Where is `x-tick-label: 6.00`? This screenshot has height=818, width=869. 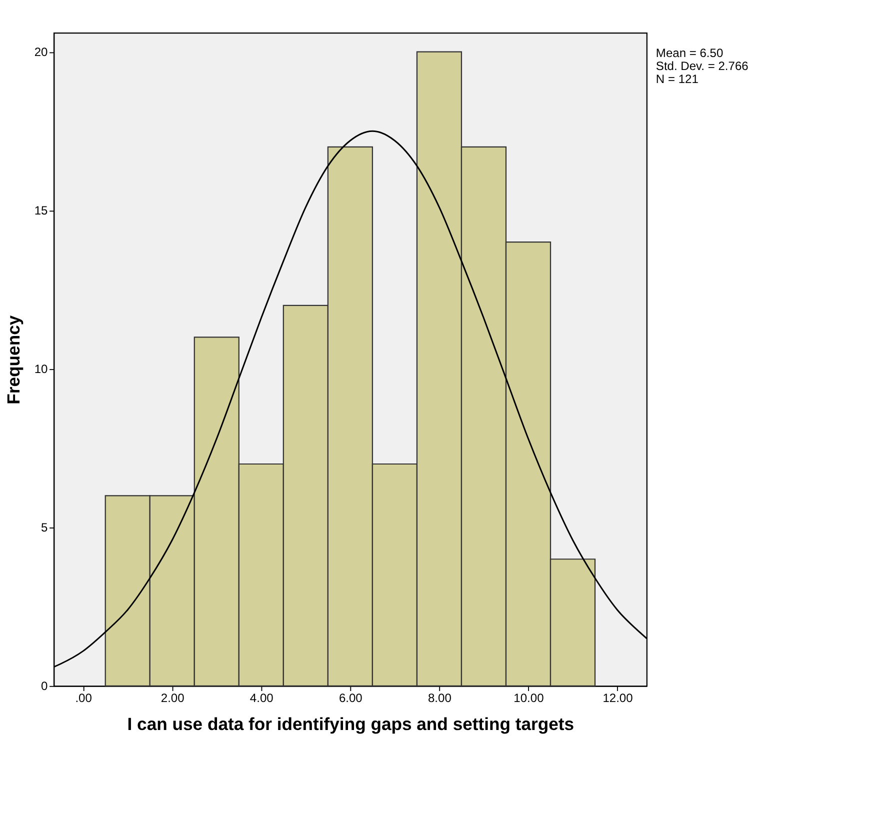
x-tick-label: 6.00 is located at coordinates (350, 698).